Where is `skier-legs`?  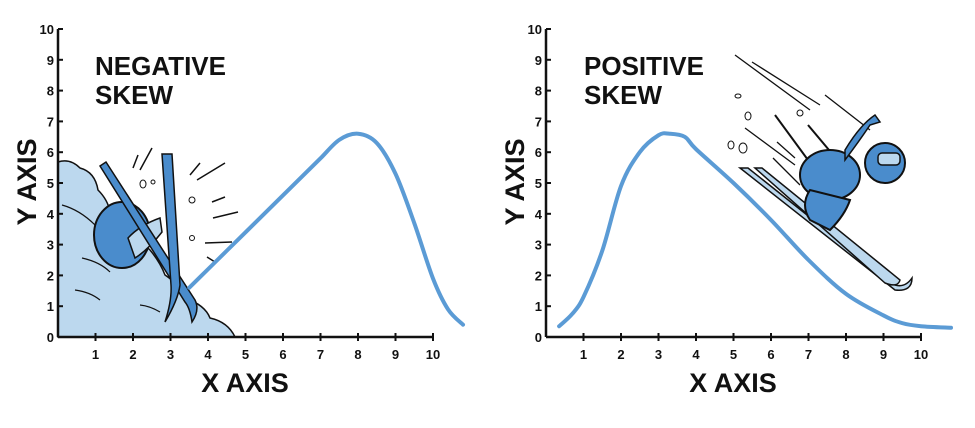 skier-legs is located at coordinates (828, 210).